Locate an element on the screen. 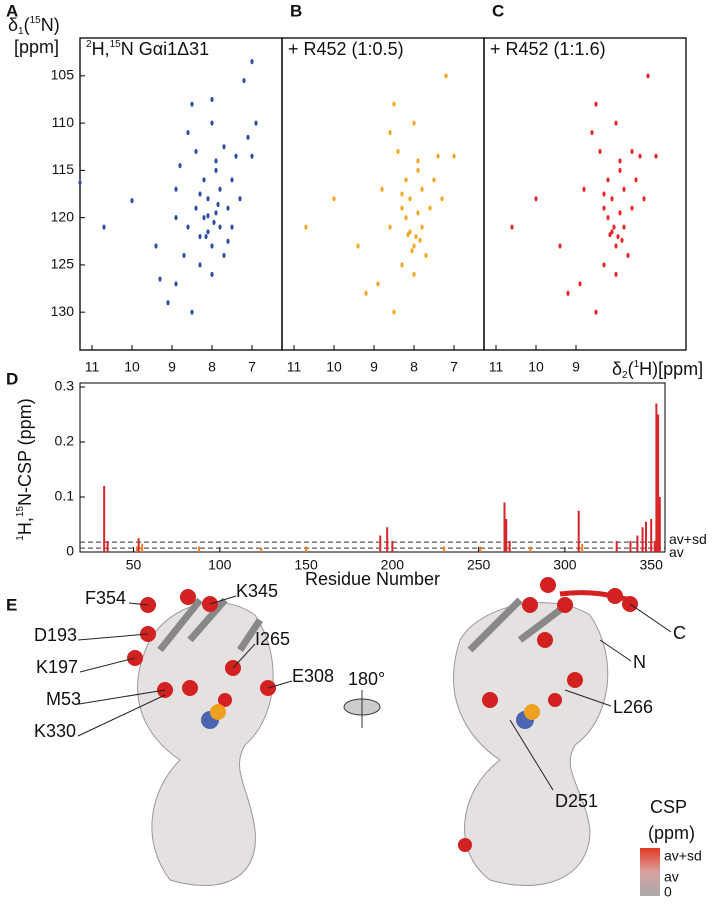 The height and width of the screenshot is (905, 719). label-part: N-CSP (ppm) is located at coordinates (25, 452).